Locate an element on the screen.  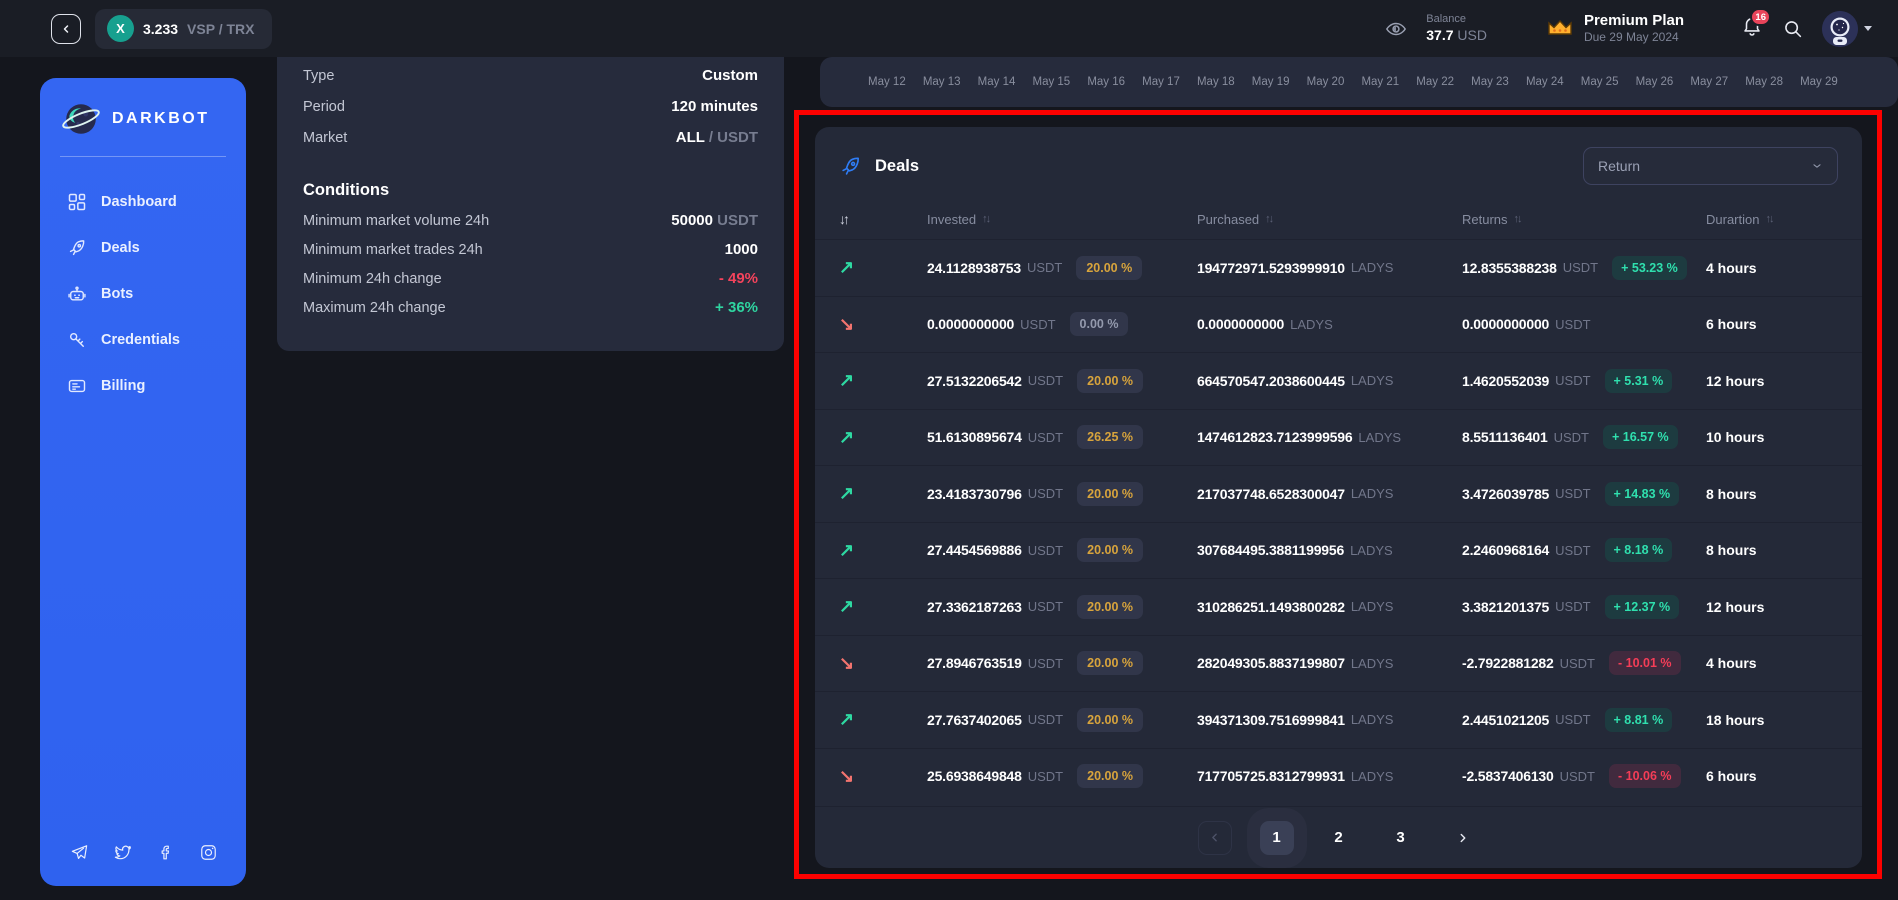
logo-text: DARKBOT is located at coordinates (161, 118).